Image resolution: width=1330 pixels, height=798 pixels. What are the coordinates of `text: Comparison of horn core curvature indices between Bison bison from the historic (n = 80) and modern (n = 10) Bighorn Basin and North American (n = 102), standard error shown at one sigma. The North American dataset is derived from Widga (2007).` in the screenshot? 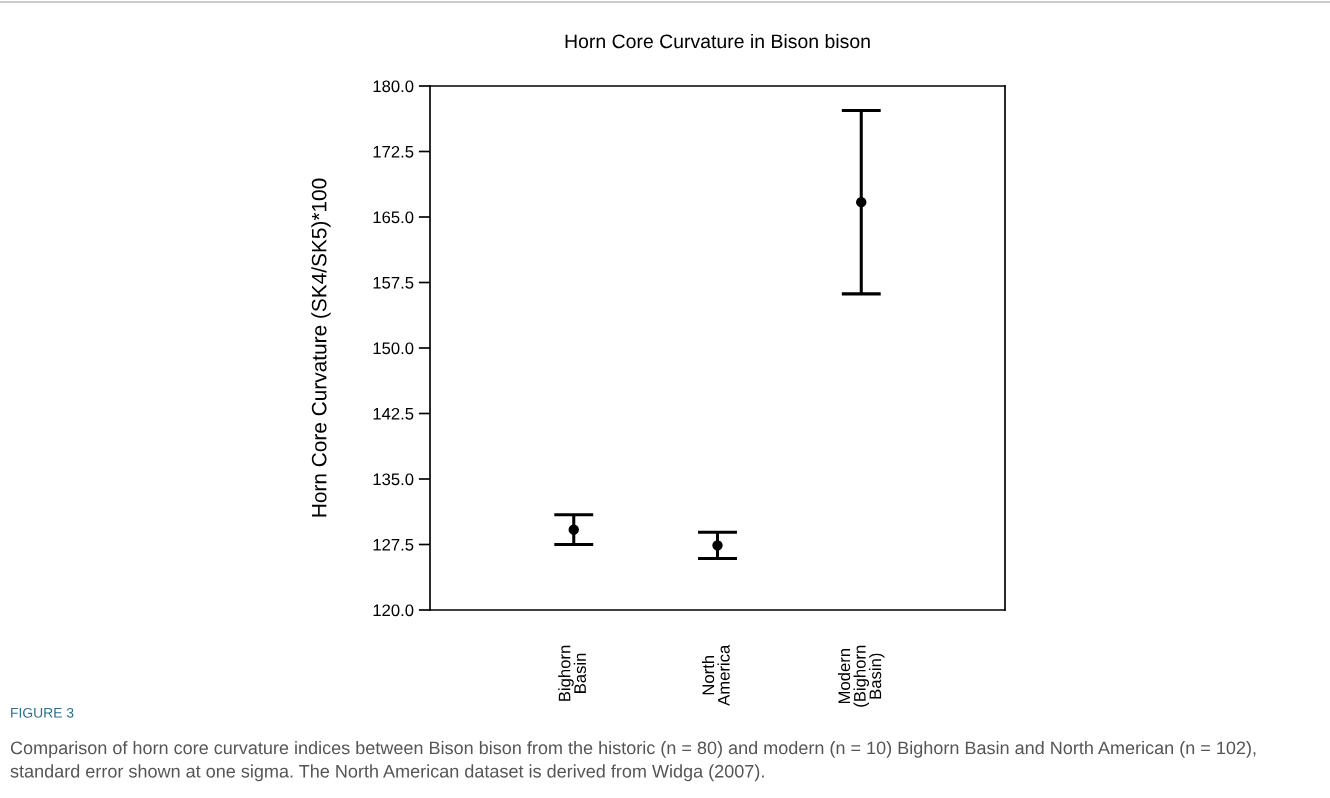 It's located at (633, 761).